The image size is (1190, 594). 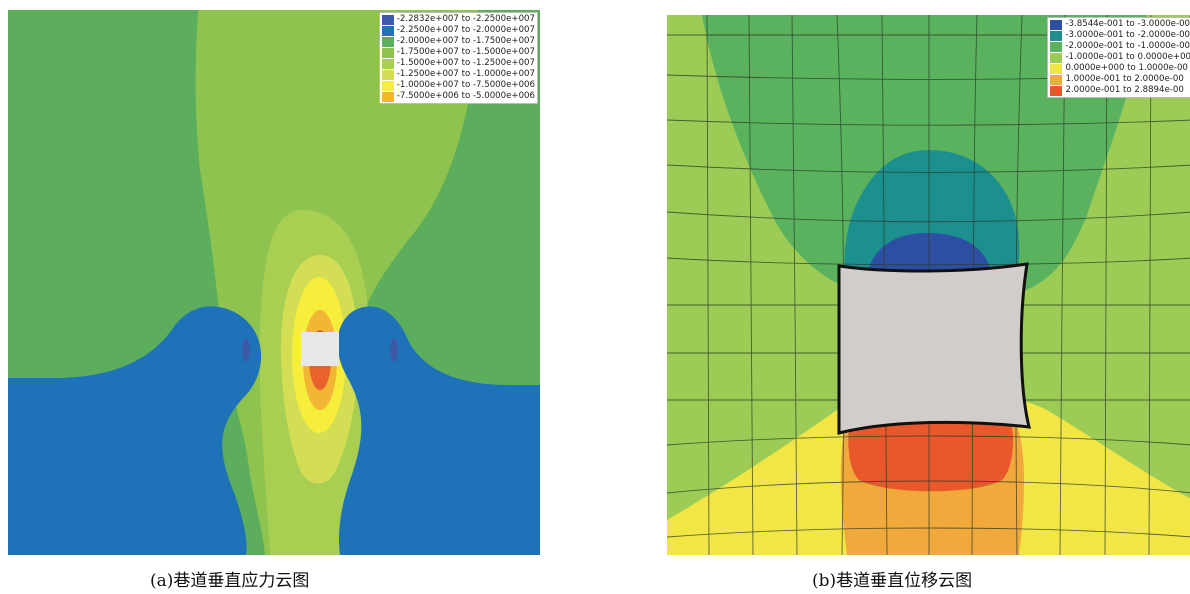 I want to click on legend-entry: -2.2500e+007 to -2.0000e+007, so click(x=458, y=30).